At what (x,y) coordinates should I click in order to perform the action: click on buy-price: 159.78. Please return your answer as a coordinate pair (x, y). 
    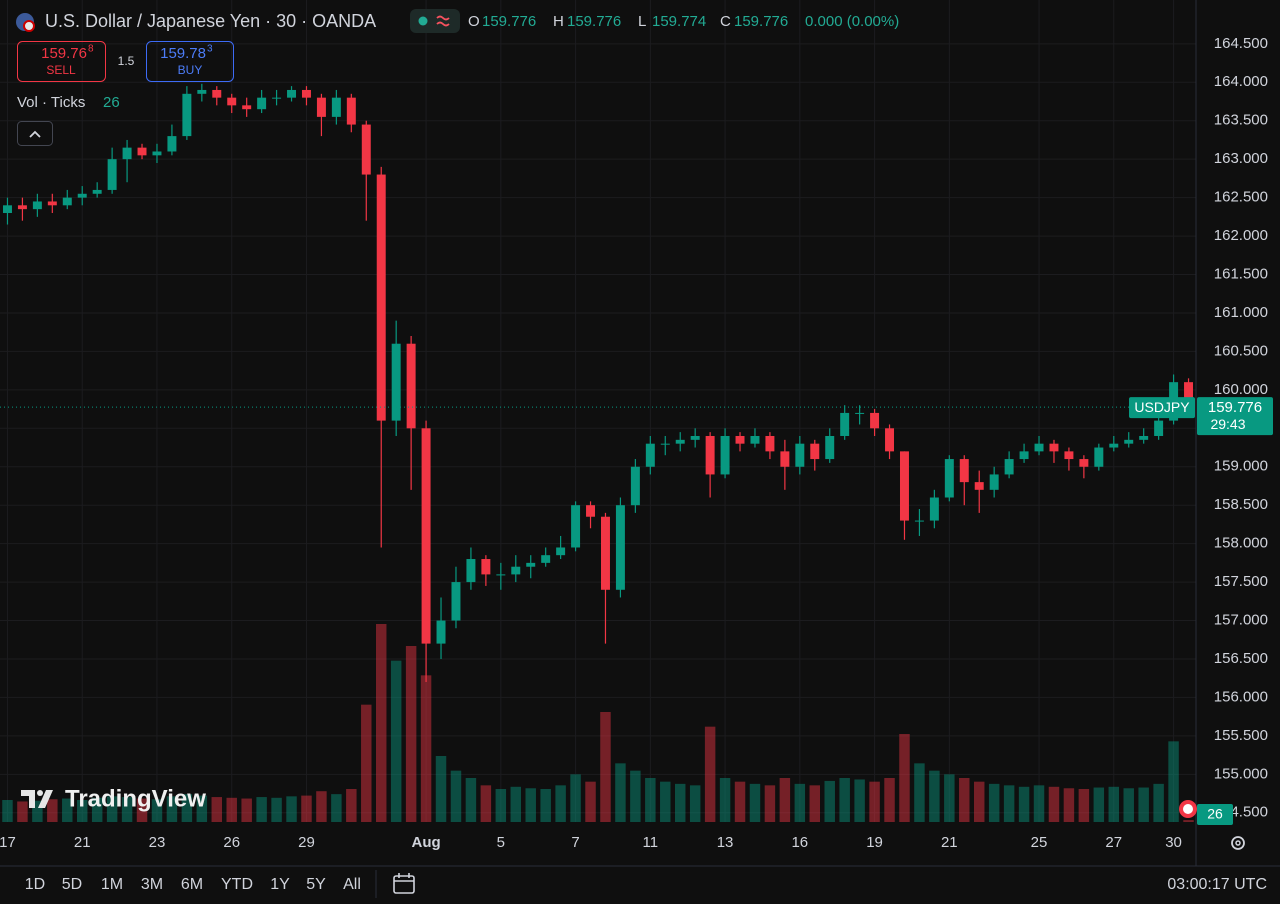
    Looking at the image, I should click on (183, 53).